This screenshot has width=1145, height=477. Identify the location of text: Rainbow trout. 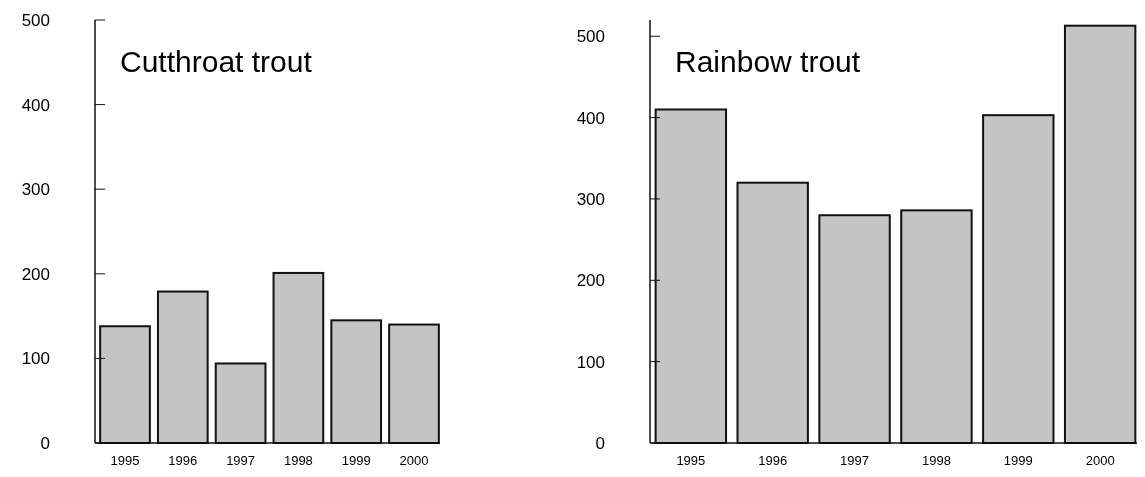
(768, 61).